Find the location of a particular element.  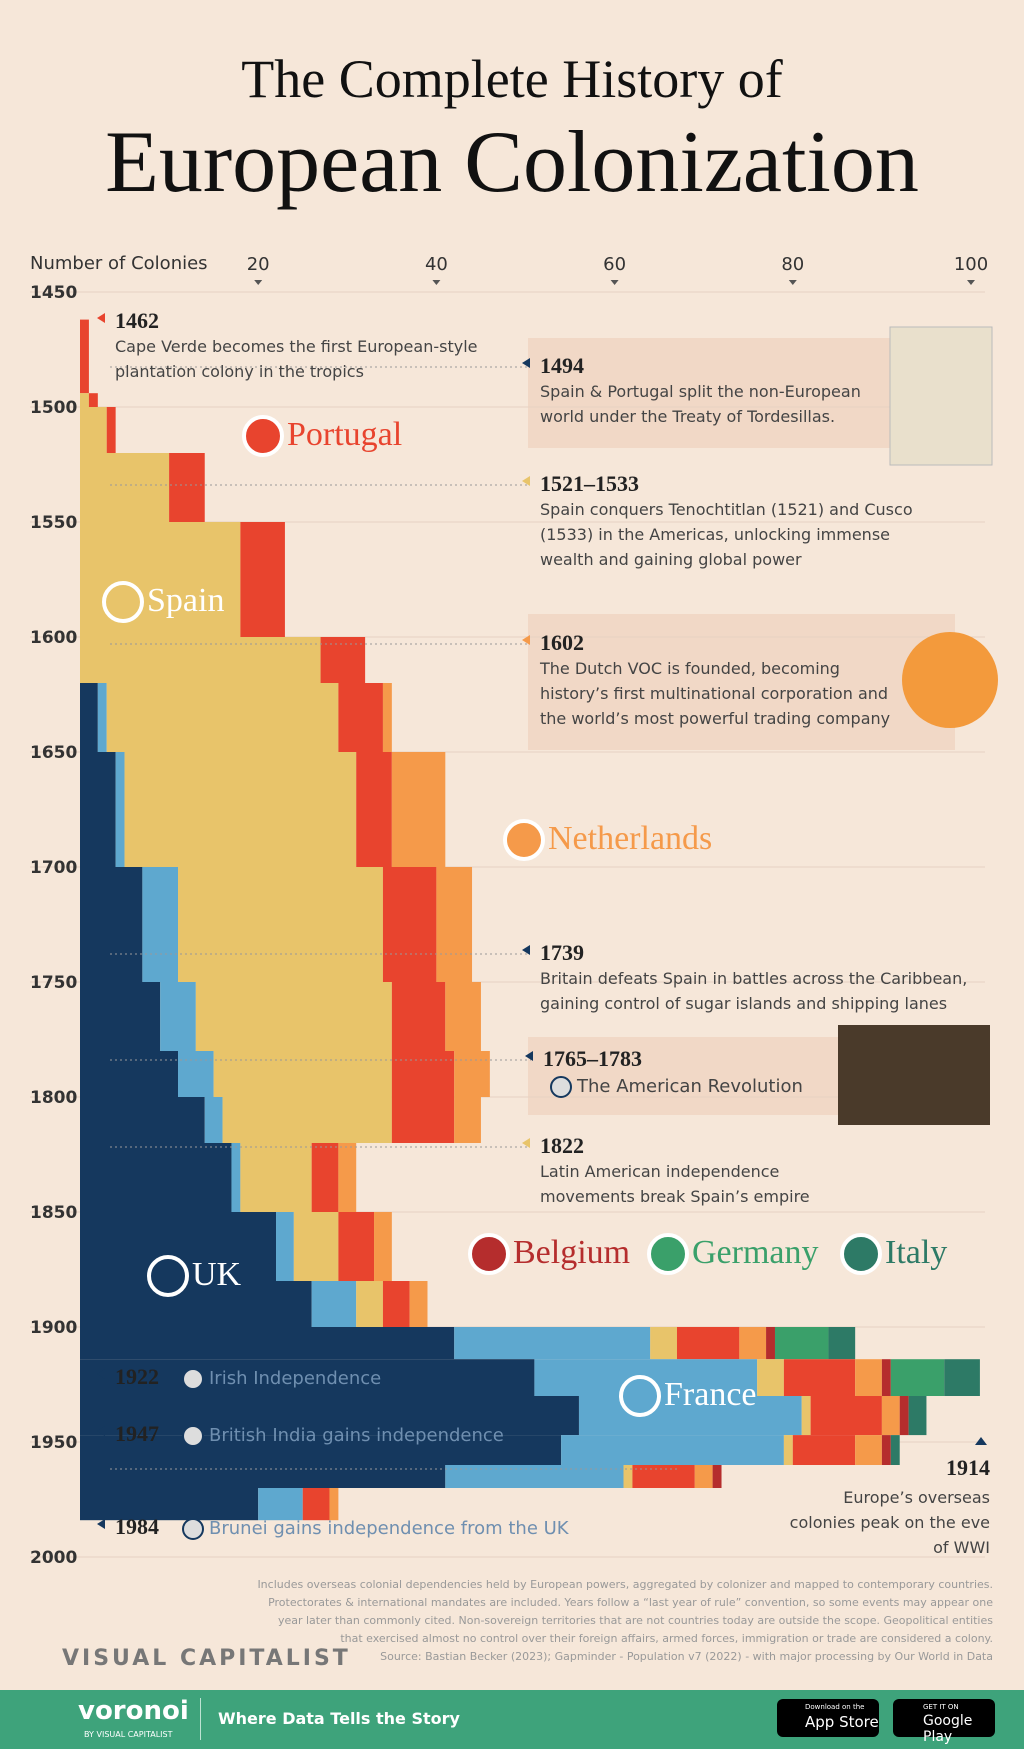

event-year: 1822 is located at coordinates (562, 1145).